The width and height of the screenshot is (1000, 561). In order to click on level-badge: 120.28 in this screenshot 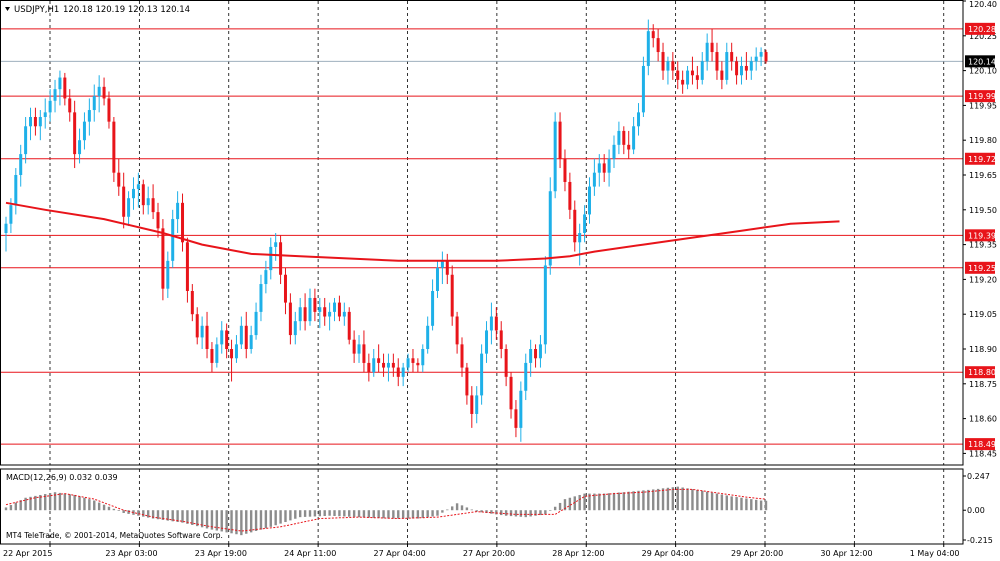, I will do `click(980, 28)`.